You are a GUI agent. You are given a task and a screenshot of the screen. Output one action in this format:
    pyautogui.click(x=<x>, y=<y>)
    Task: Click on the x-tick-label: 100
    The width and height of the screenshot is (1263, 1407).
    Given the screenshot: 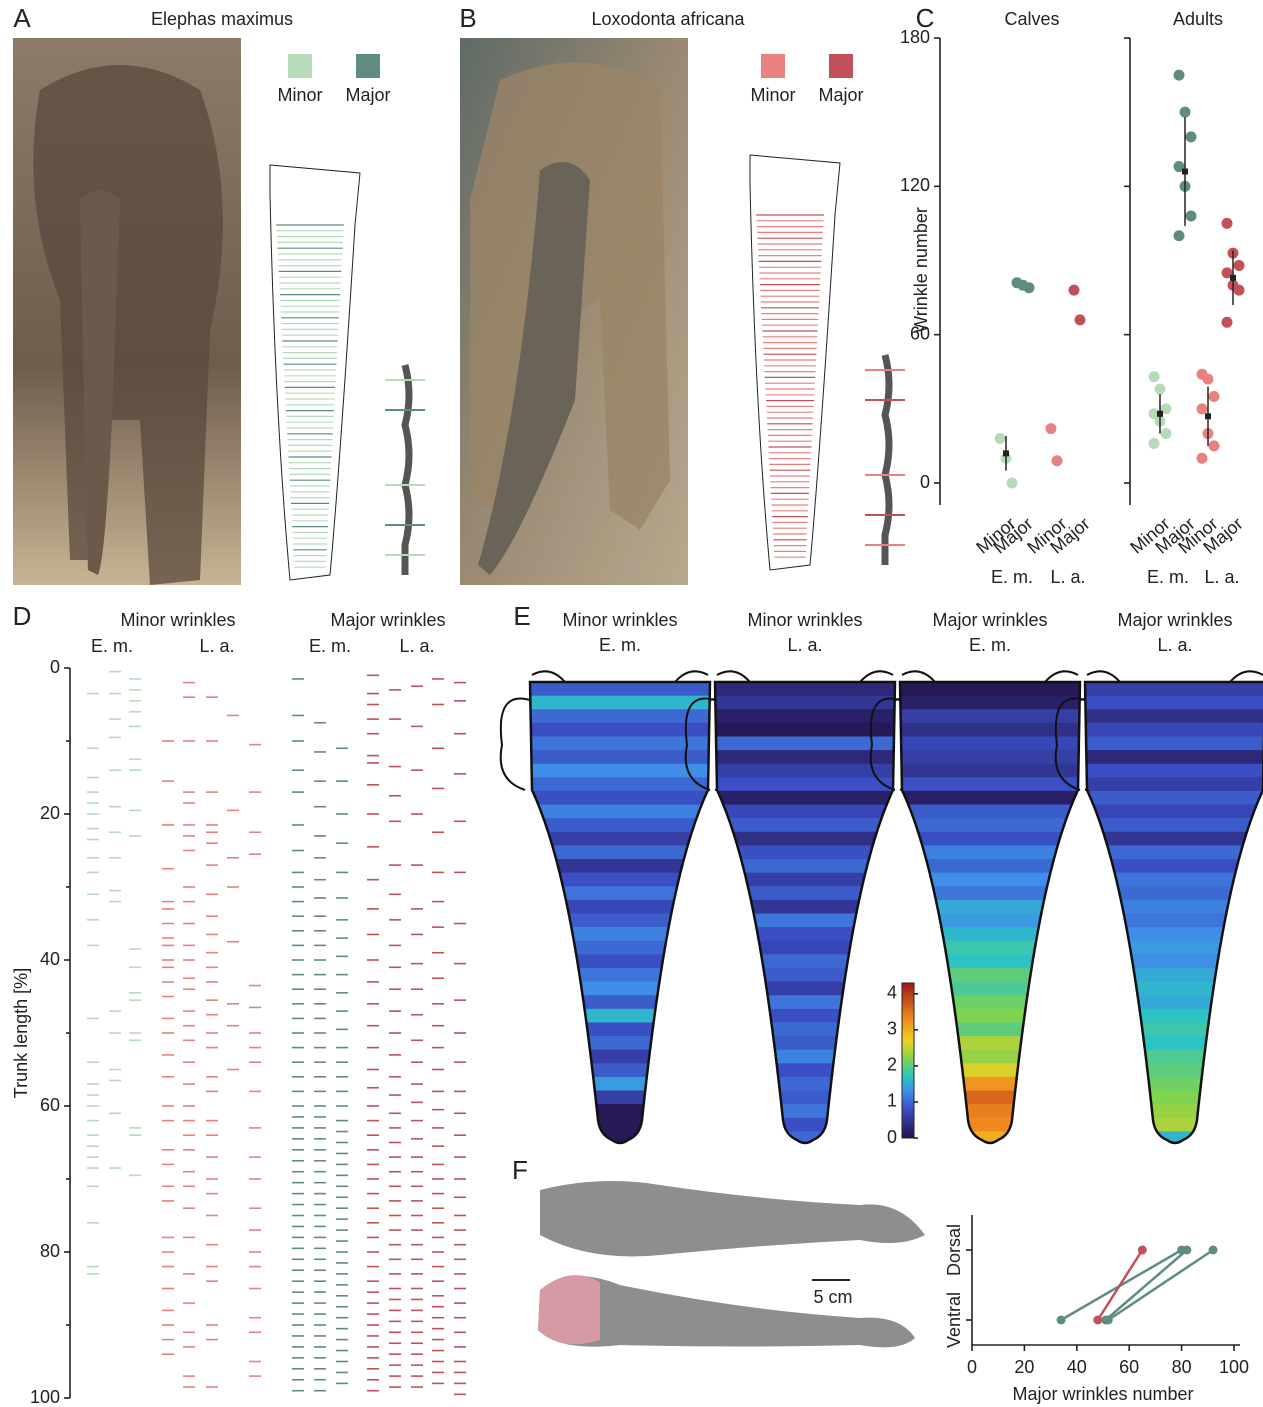 What is the action you would take?
    pyautogui.click(x=1234, y=1367)
    